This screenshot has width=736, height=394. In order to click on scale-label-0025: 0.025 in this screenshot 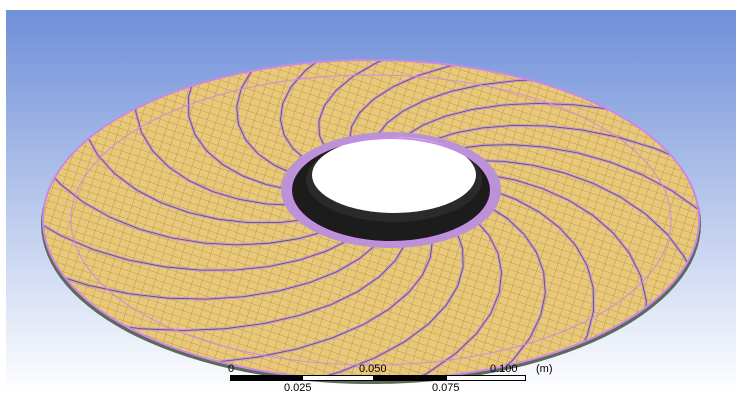, I will do `click(298, 388)`.